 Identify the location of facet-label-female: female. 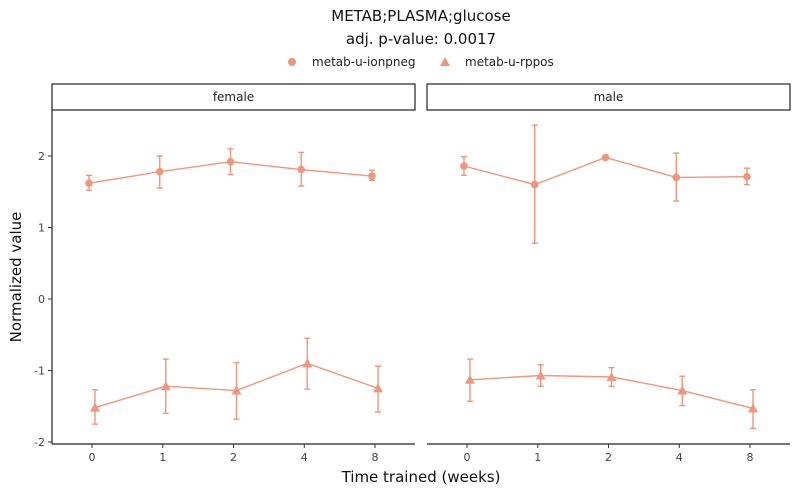
(233, 97).